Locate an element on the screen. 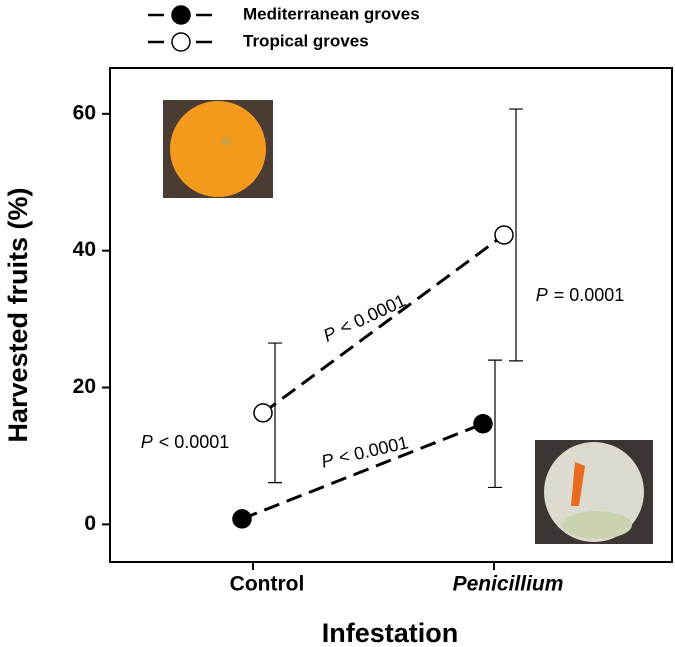 This screenshot has height=647, width=675. y-axis-label: Harvested fruits (%) is located at coordinates (18, 314).